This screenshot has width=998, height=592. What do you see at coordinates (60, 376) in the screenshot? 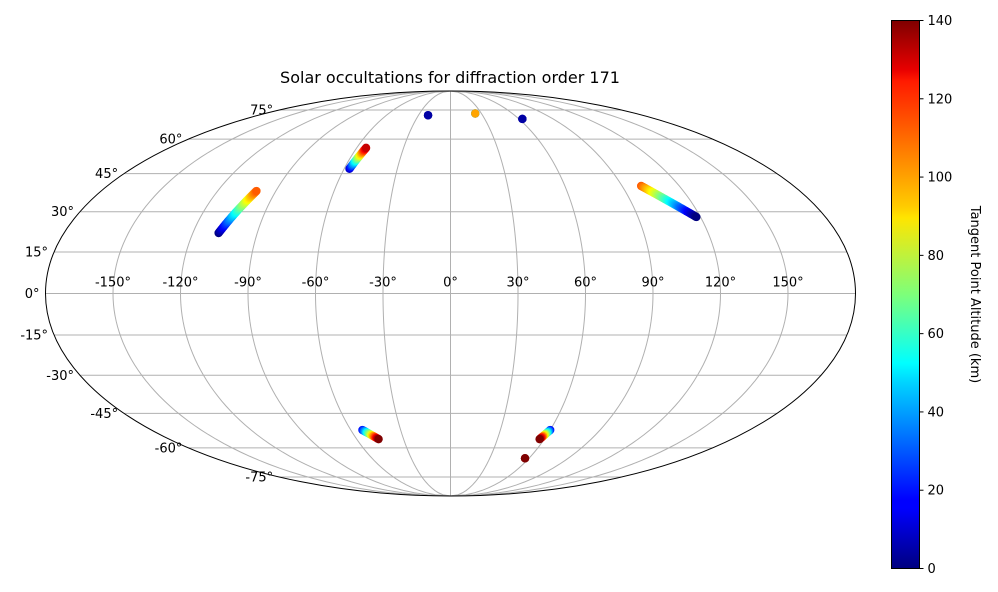
I see `lat-tick-label: -30°` at bounding box center [60, 376].